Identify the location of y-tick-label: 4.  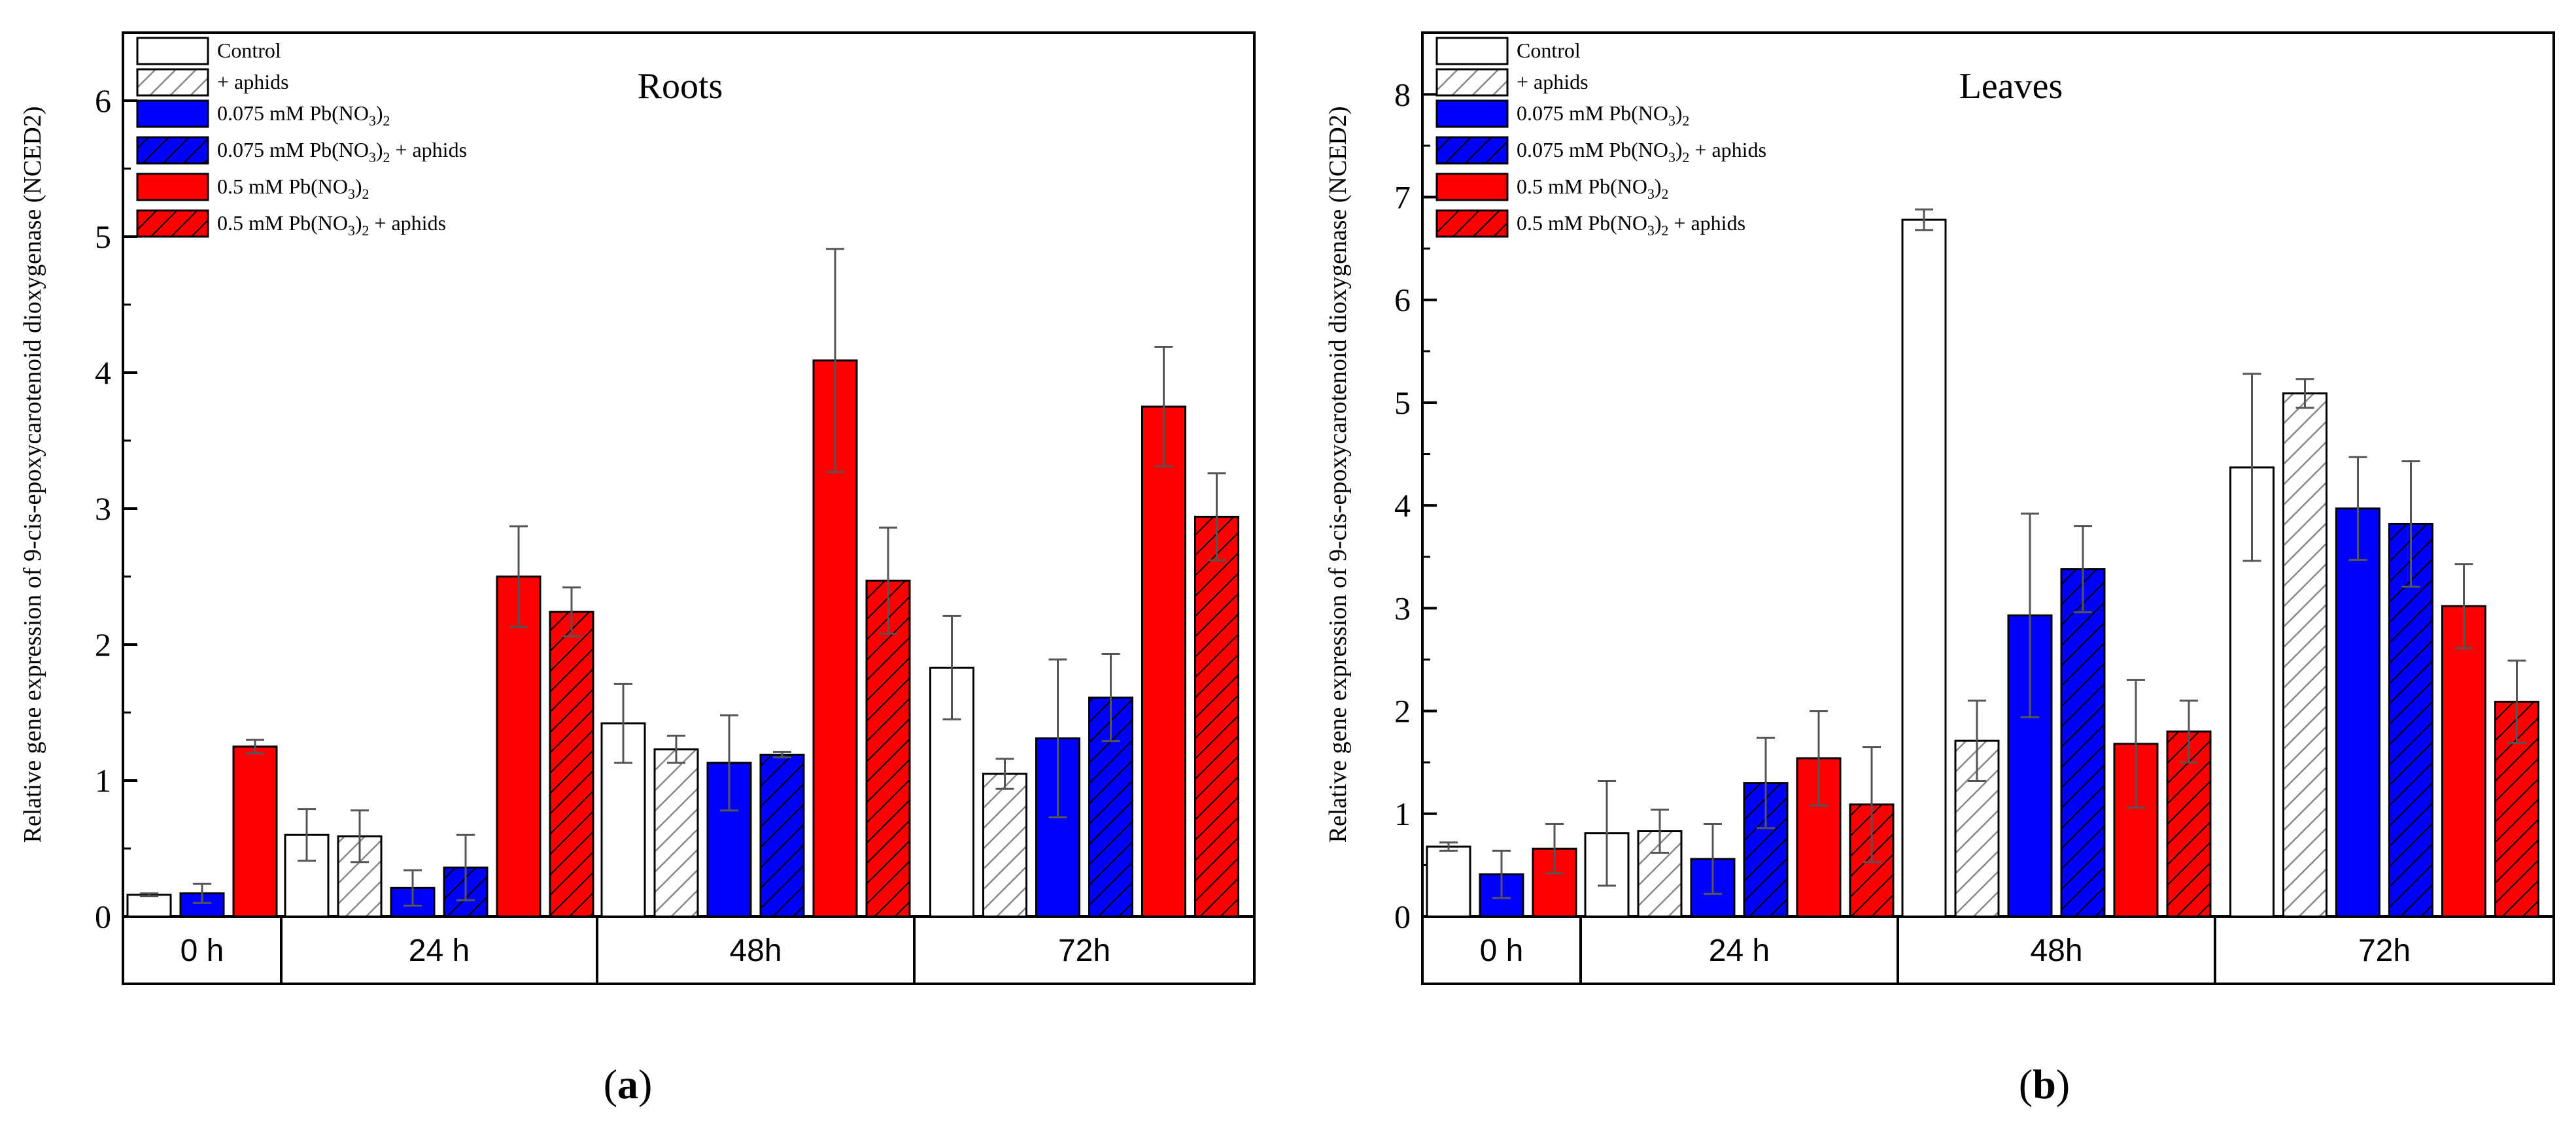
(1403, 505).